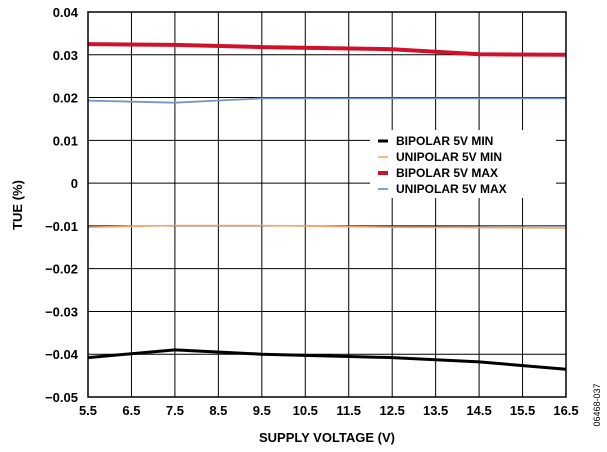  I want to click on series-line-unipolar-5v-min, so click(327, 226).